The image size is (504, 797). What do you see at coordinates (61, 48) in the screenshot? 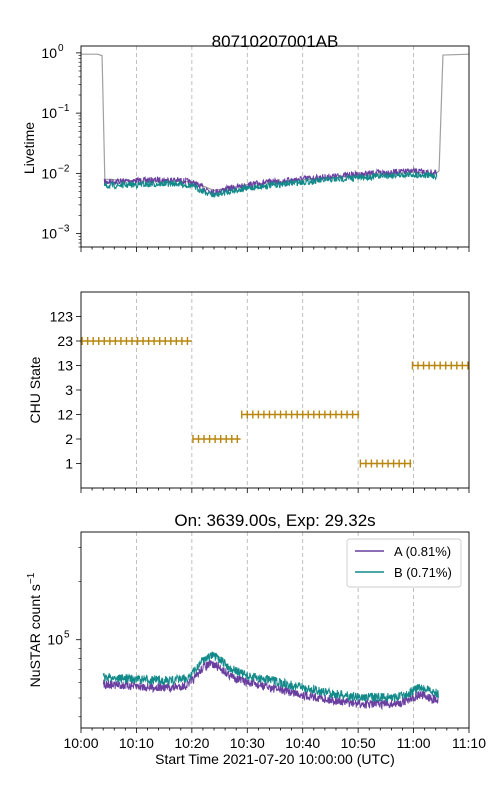
I see `y-tick-exponent: 0` at bounding box center [61, 48].